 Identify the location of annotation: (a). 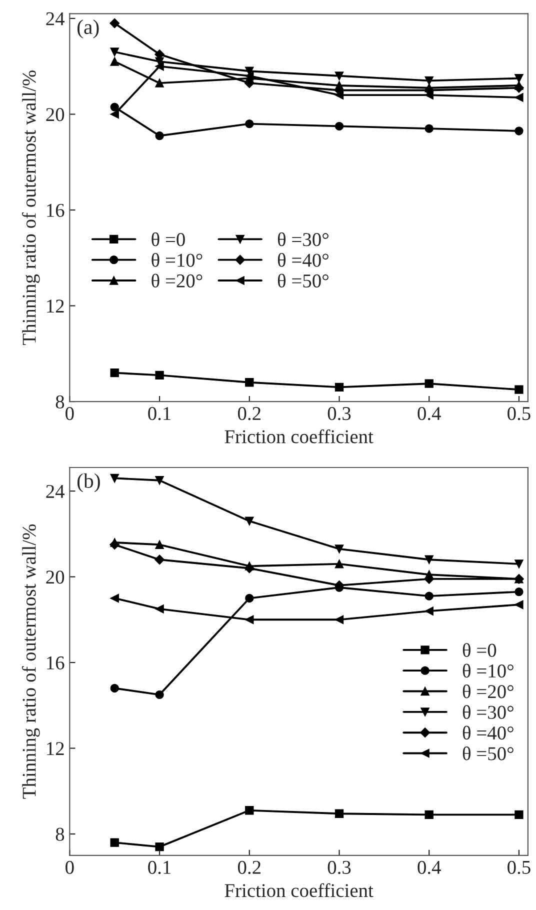
(88, 28).